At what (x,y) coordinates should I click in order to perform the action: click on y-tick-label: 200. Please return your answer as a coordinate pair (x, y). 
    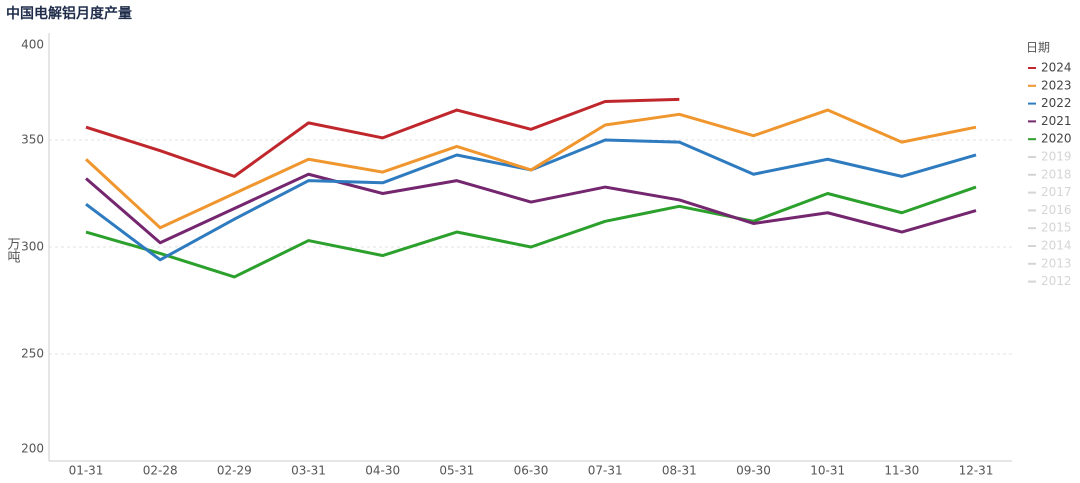
    Looking at the image, I should click on (32, 449).